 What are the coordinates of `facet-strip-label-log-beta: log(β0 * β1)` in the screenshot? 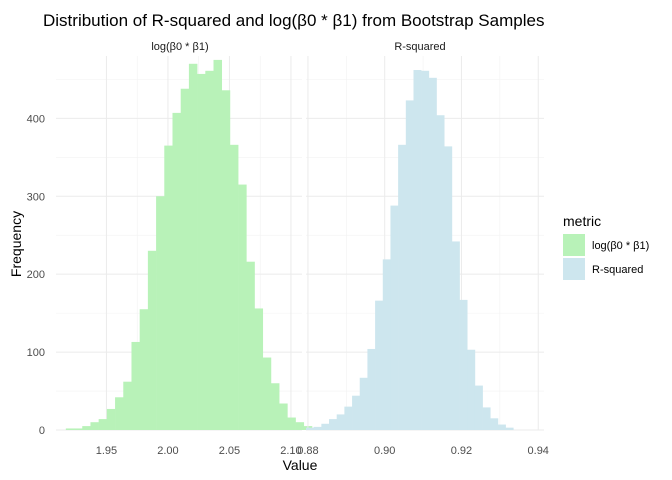 It's located at (179, 47).